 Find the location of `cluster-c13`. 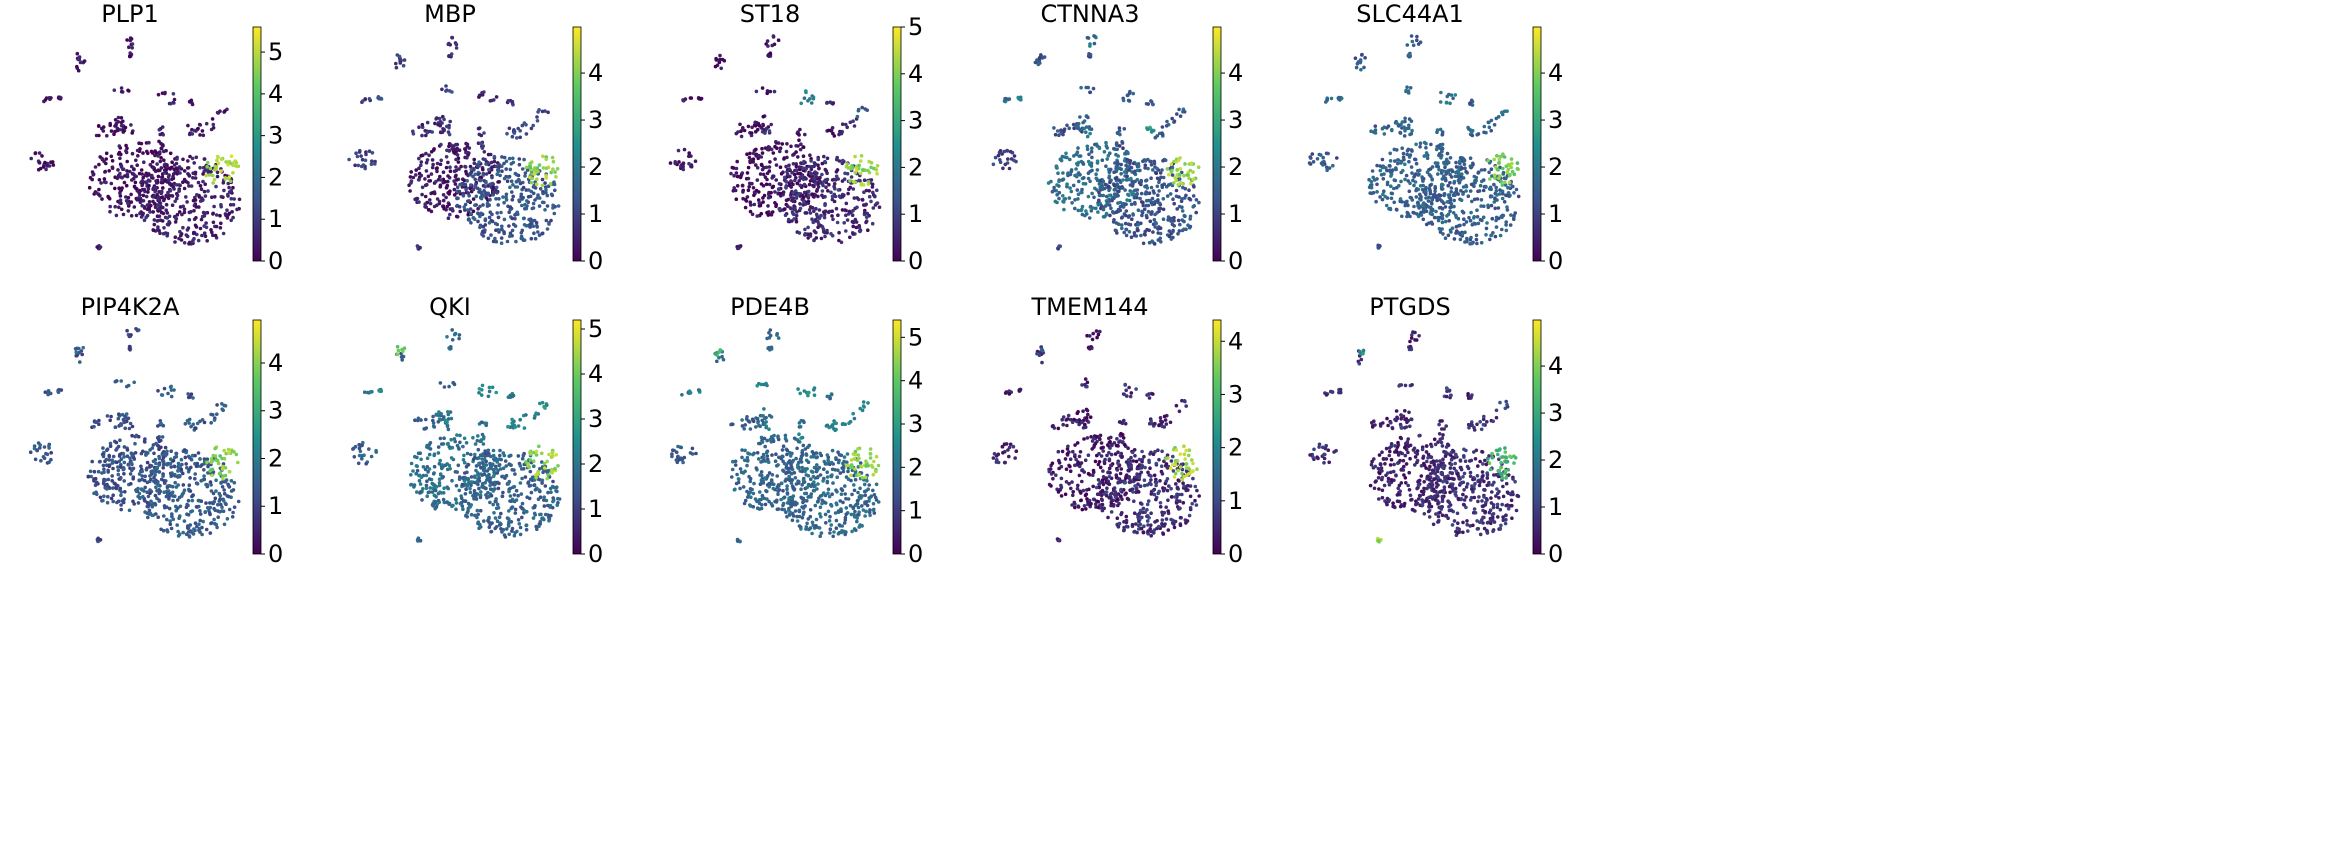

cluster-c13 is located at coordinates (60, 390).